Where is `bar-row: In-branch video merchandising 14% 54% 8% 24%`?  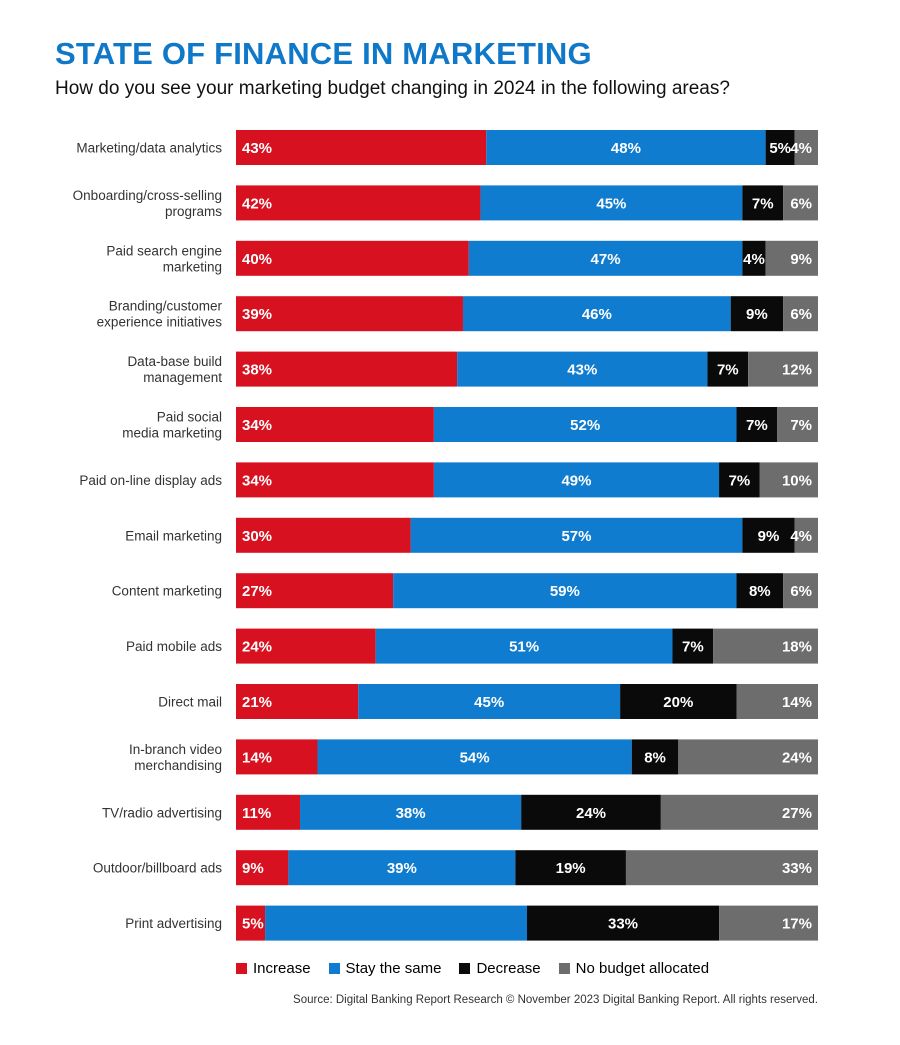 bar-row: In-branch video merchandising 14% 54% 8% 24% is located at coordinates (473, 757).